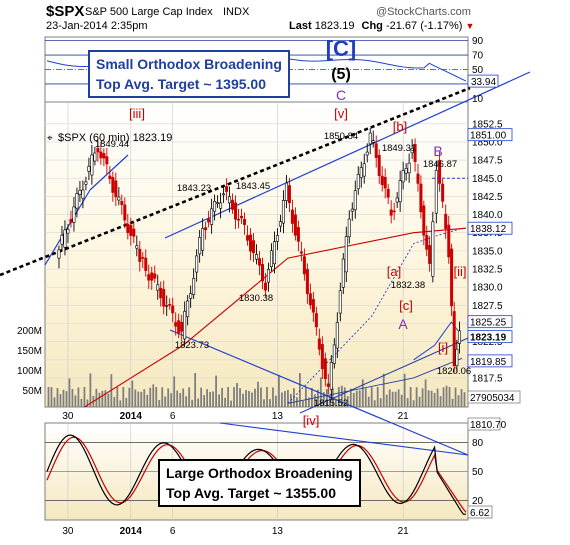 The width and height of the screenshot is (570, 545). I want to click on right-tags: 1851.00 1838.12 1825.25 1823.19 1819.85, so click(490, 248).